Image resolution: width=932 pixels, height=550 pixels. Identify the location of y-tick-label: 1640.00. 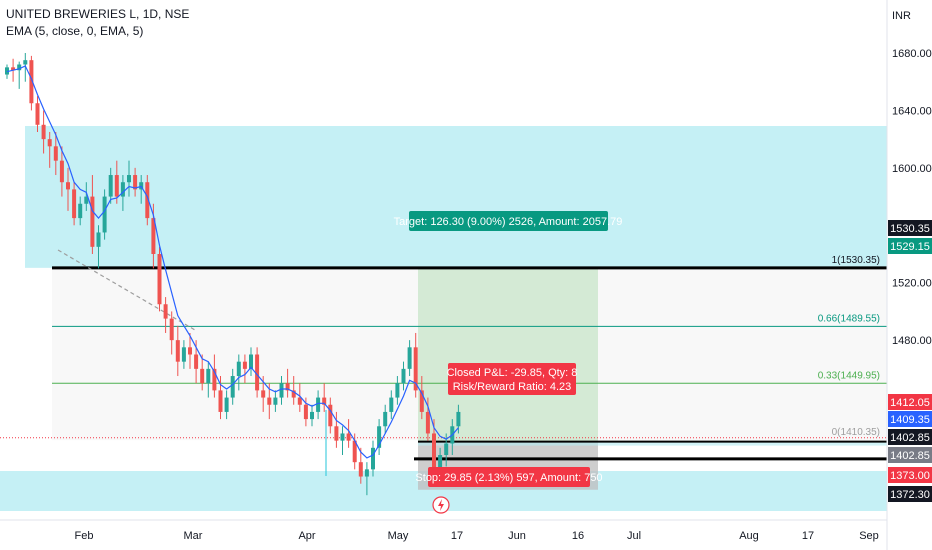
(912, 111).